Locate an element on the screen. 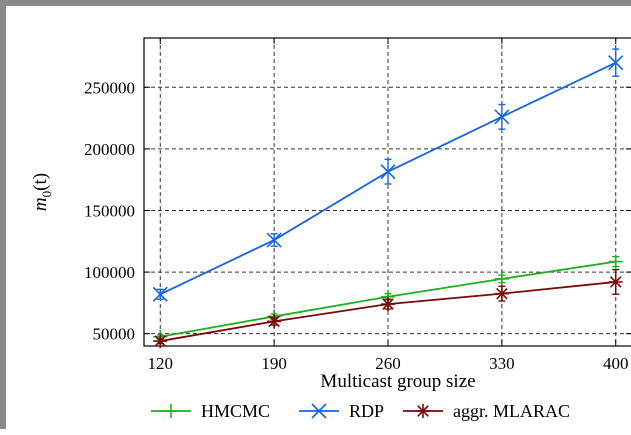 This screenshot has width=631, height=435. legend-item-hmcmc: HMCMC is located at coordinates (210, 411).